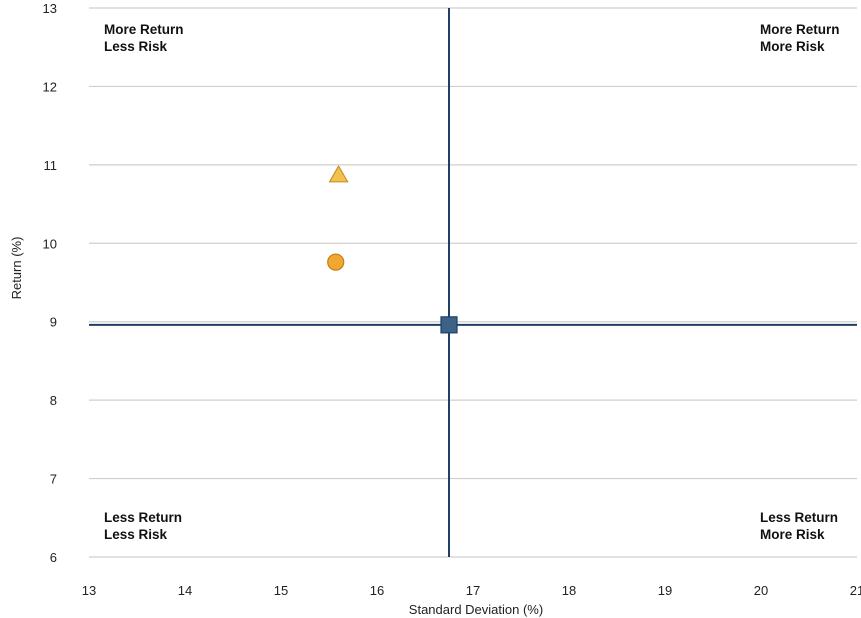 This screenshot has height=618, width=861. I want to click on y-axis-title: Return (%), so click(16, 268).